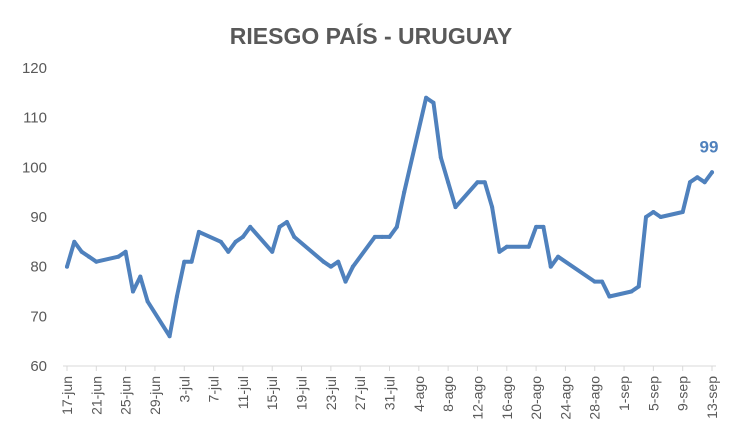 This screenshot has width=736, height=439. Describe the element at coordinates (272, 393) in the screenshot. I see `x-tick-label-7: 15-jul` at that location.